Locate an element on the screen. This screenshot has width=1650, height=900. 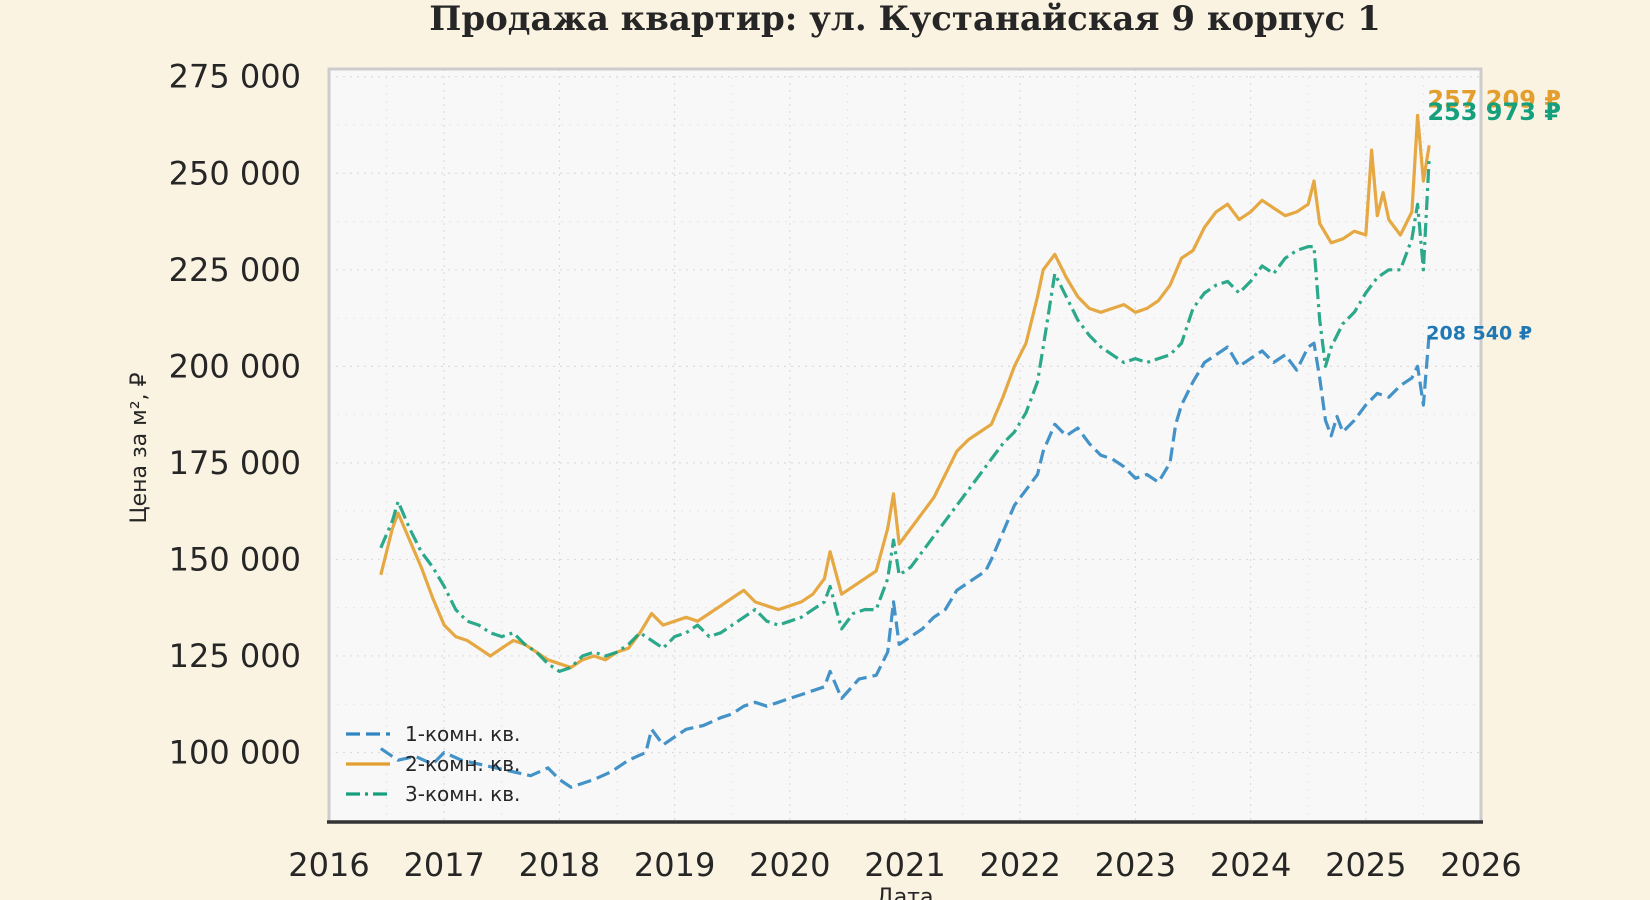
x-axis-label: Дата is located at coordinates (905, 892).